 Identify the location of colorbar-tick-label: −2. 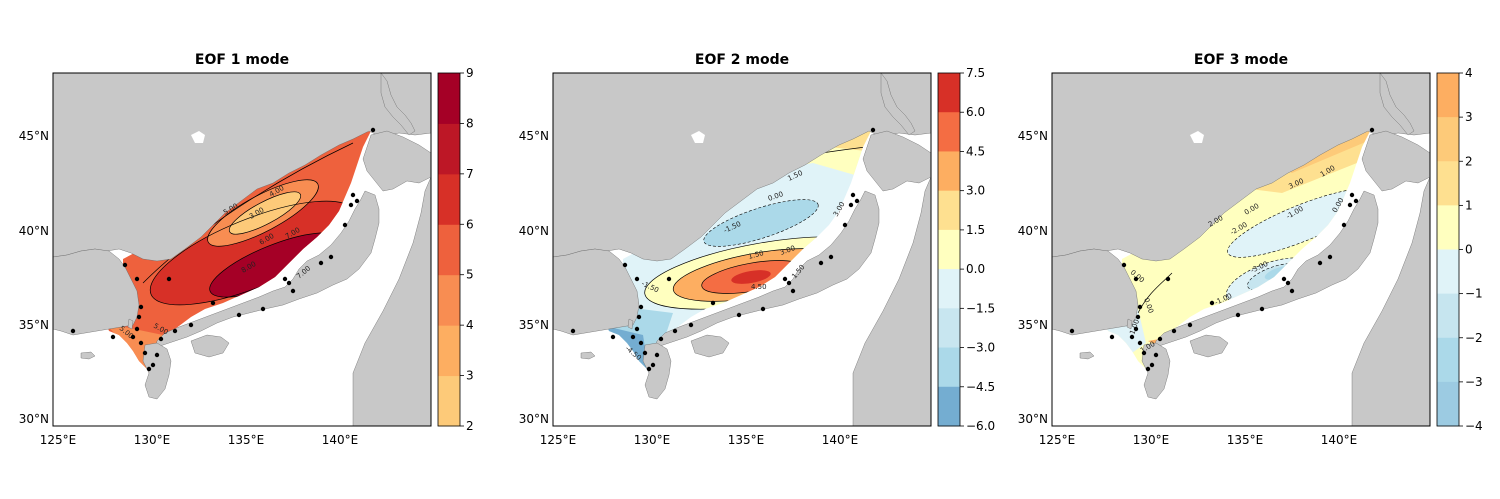
(1474, 338).